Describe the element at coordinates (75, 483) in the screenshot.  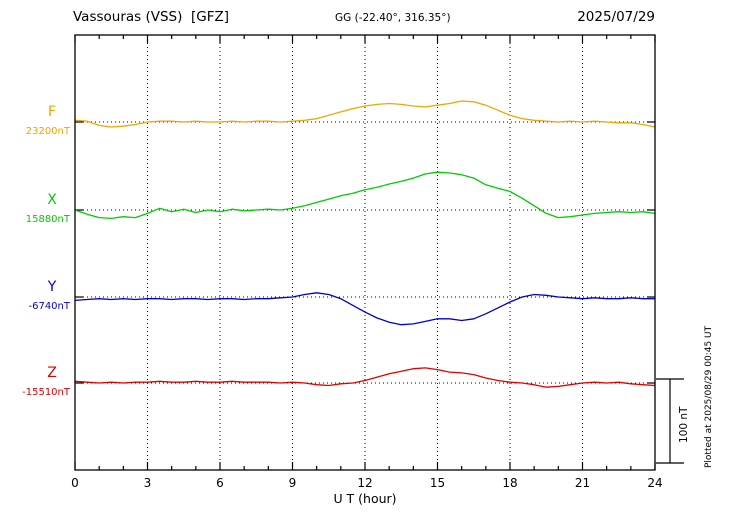
I see `x-tick-label-0: 0` at that location.